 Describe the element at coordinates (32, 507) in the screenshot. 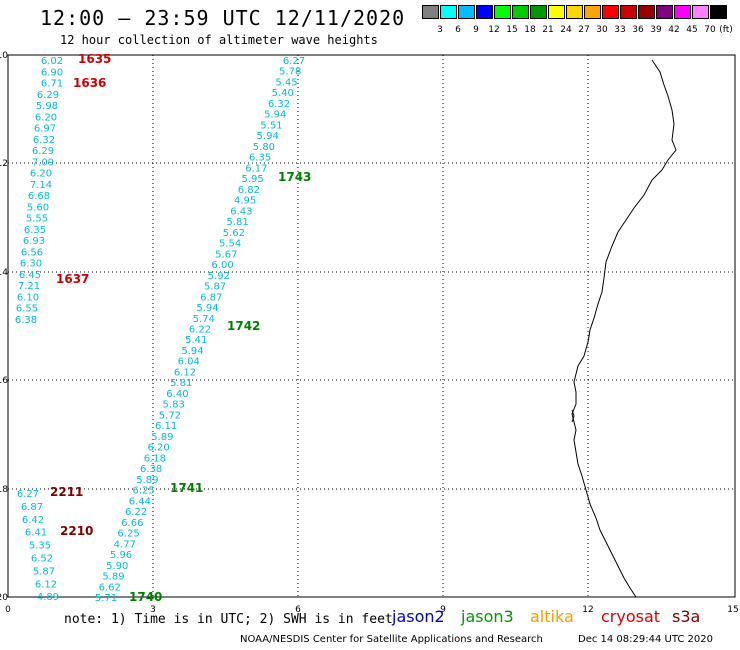

I see `wave-height-value: 6.87` at that location.